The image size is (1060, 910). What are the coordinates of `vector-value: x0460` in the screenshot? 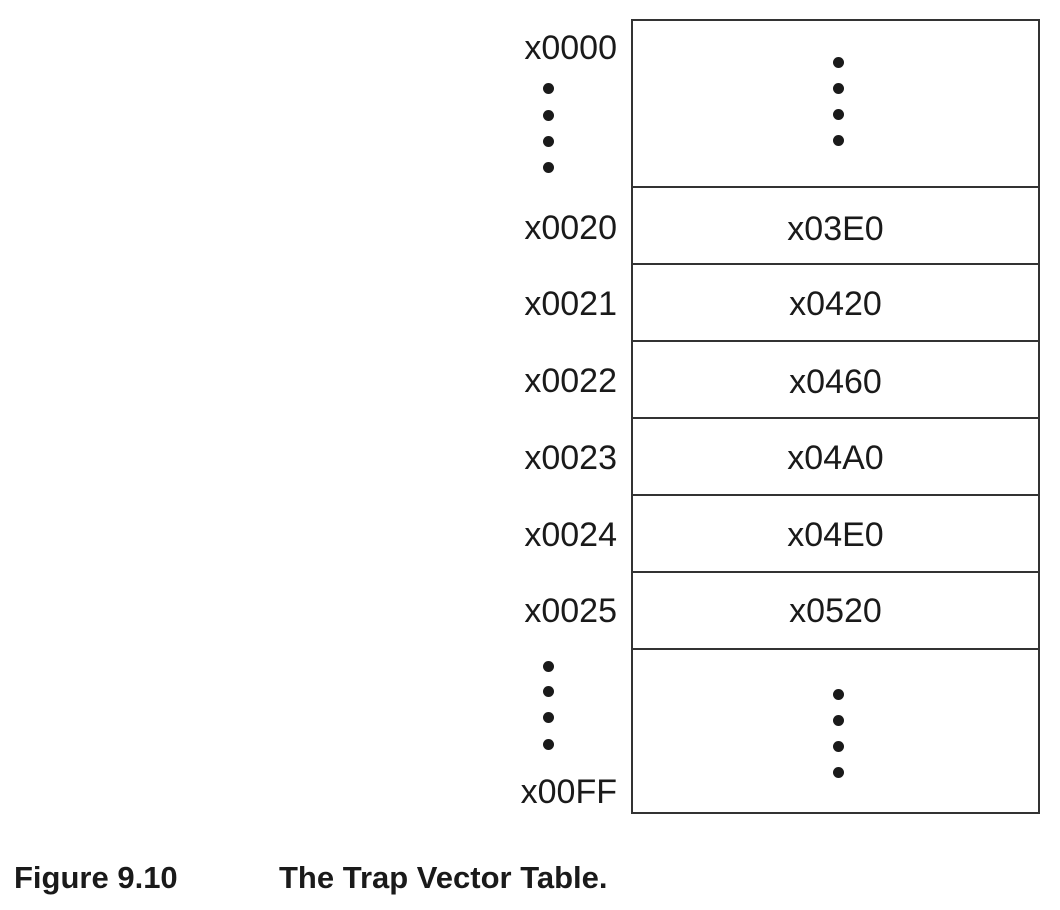 It's located at (835, 382).